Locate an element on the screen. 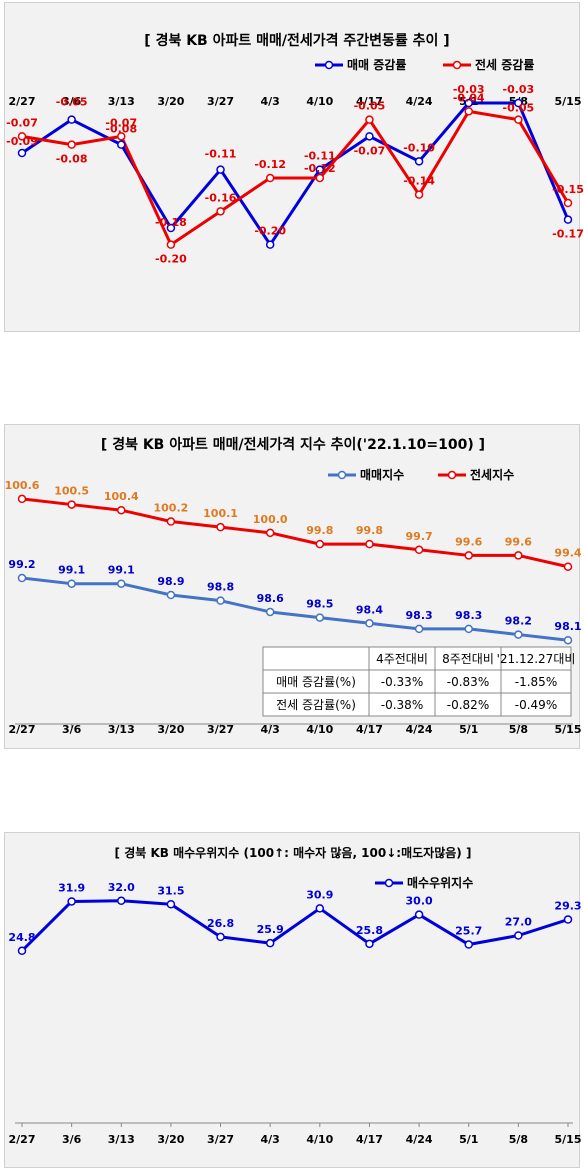 Image resolution: width=584 pixels, height=1176 pixels. data-label: 30.0 is located at coordinates (419, 901).